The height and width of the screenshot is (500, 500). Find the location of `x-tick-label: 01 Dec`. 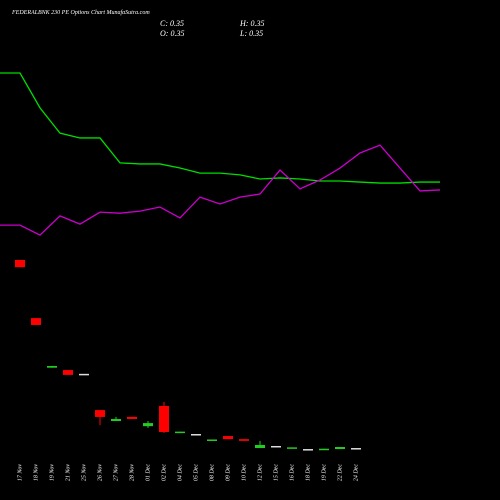

x-tick-label: 01 Dec is located at coordinates (148, 472).